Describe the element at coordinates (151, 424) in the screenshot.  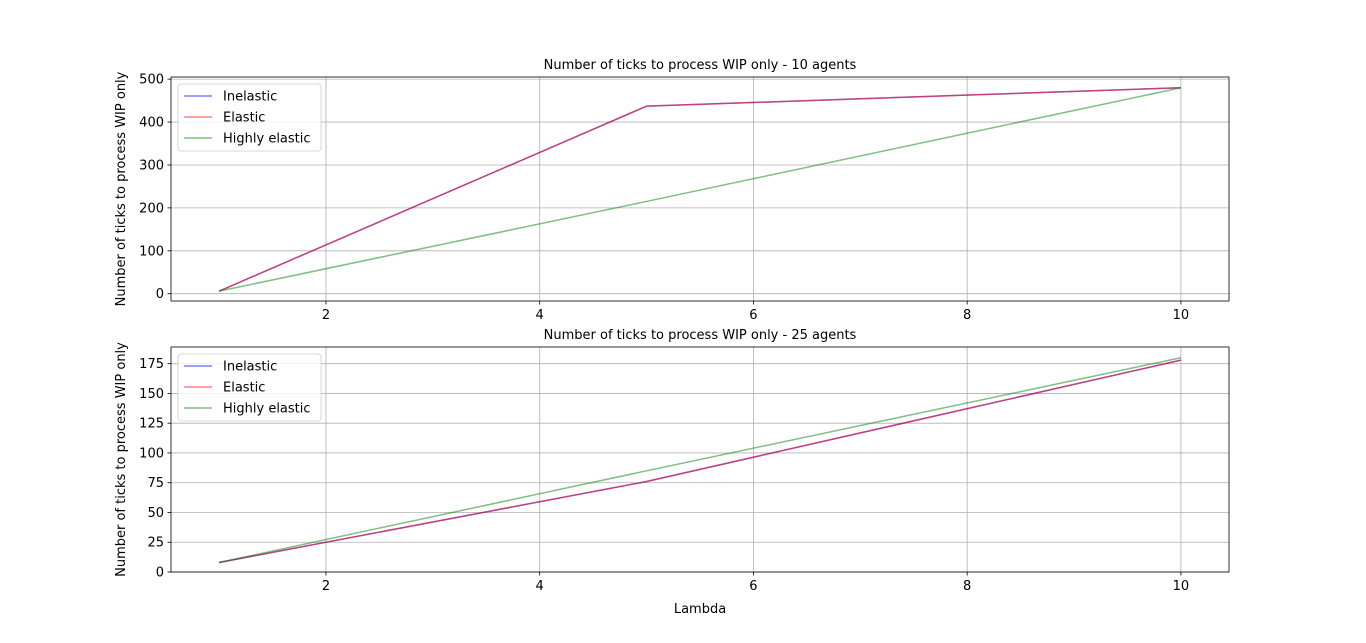
I see `y-tick-label: 125` at that location.